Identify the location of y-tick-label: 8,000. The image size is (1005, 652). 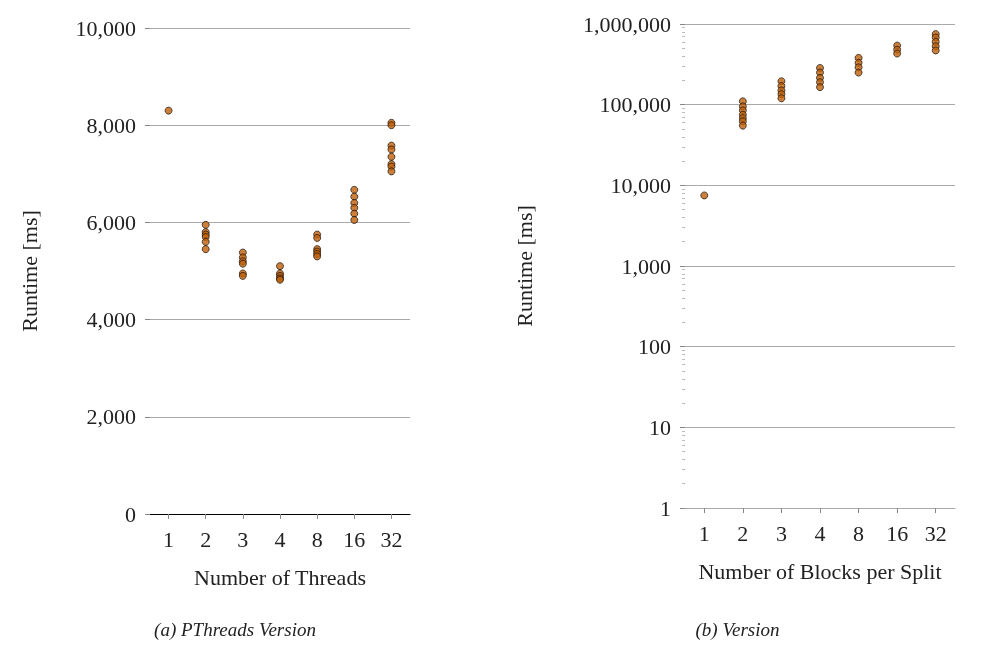
(111, 125).